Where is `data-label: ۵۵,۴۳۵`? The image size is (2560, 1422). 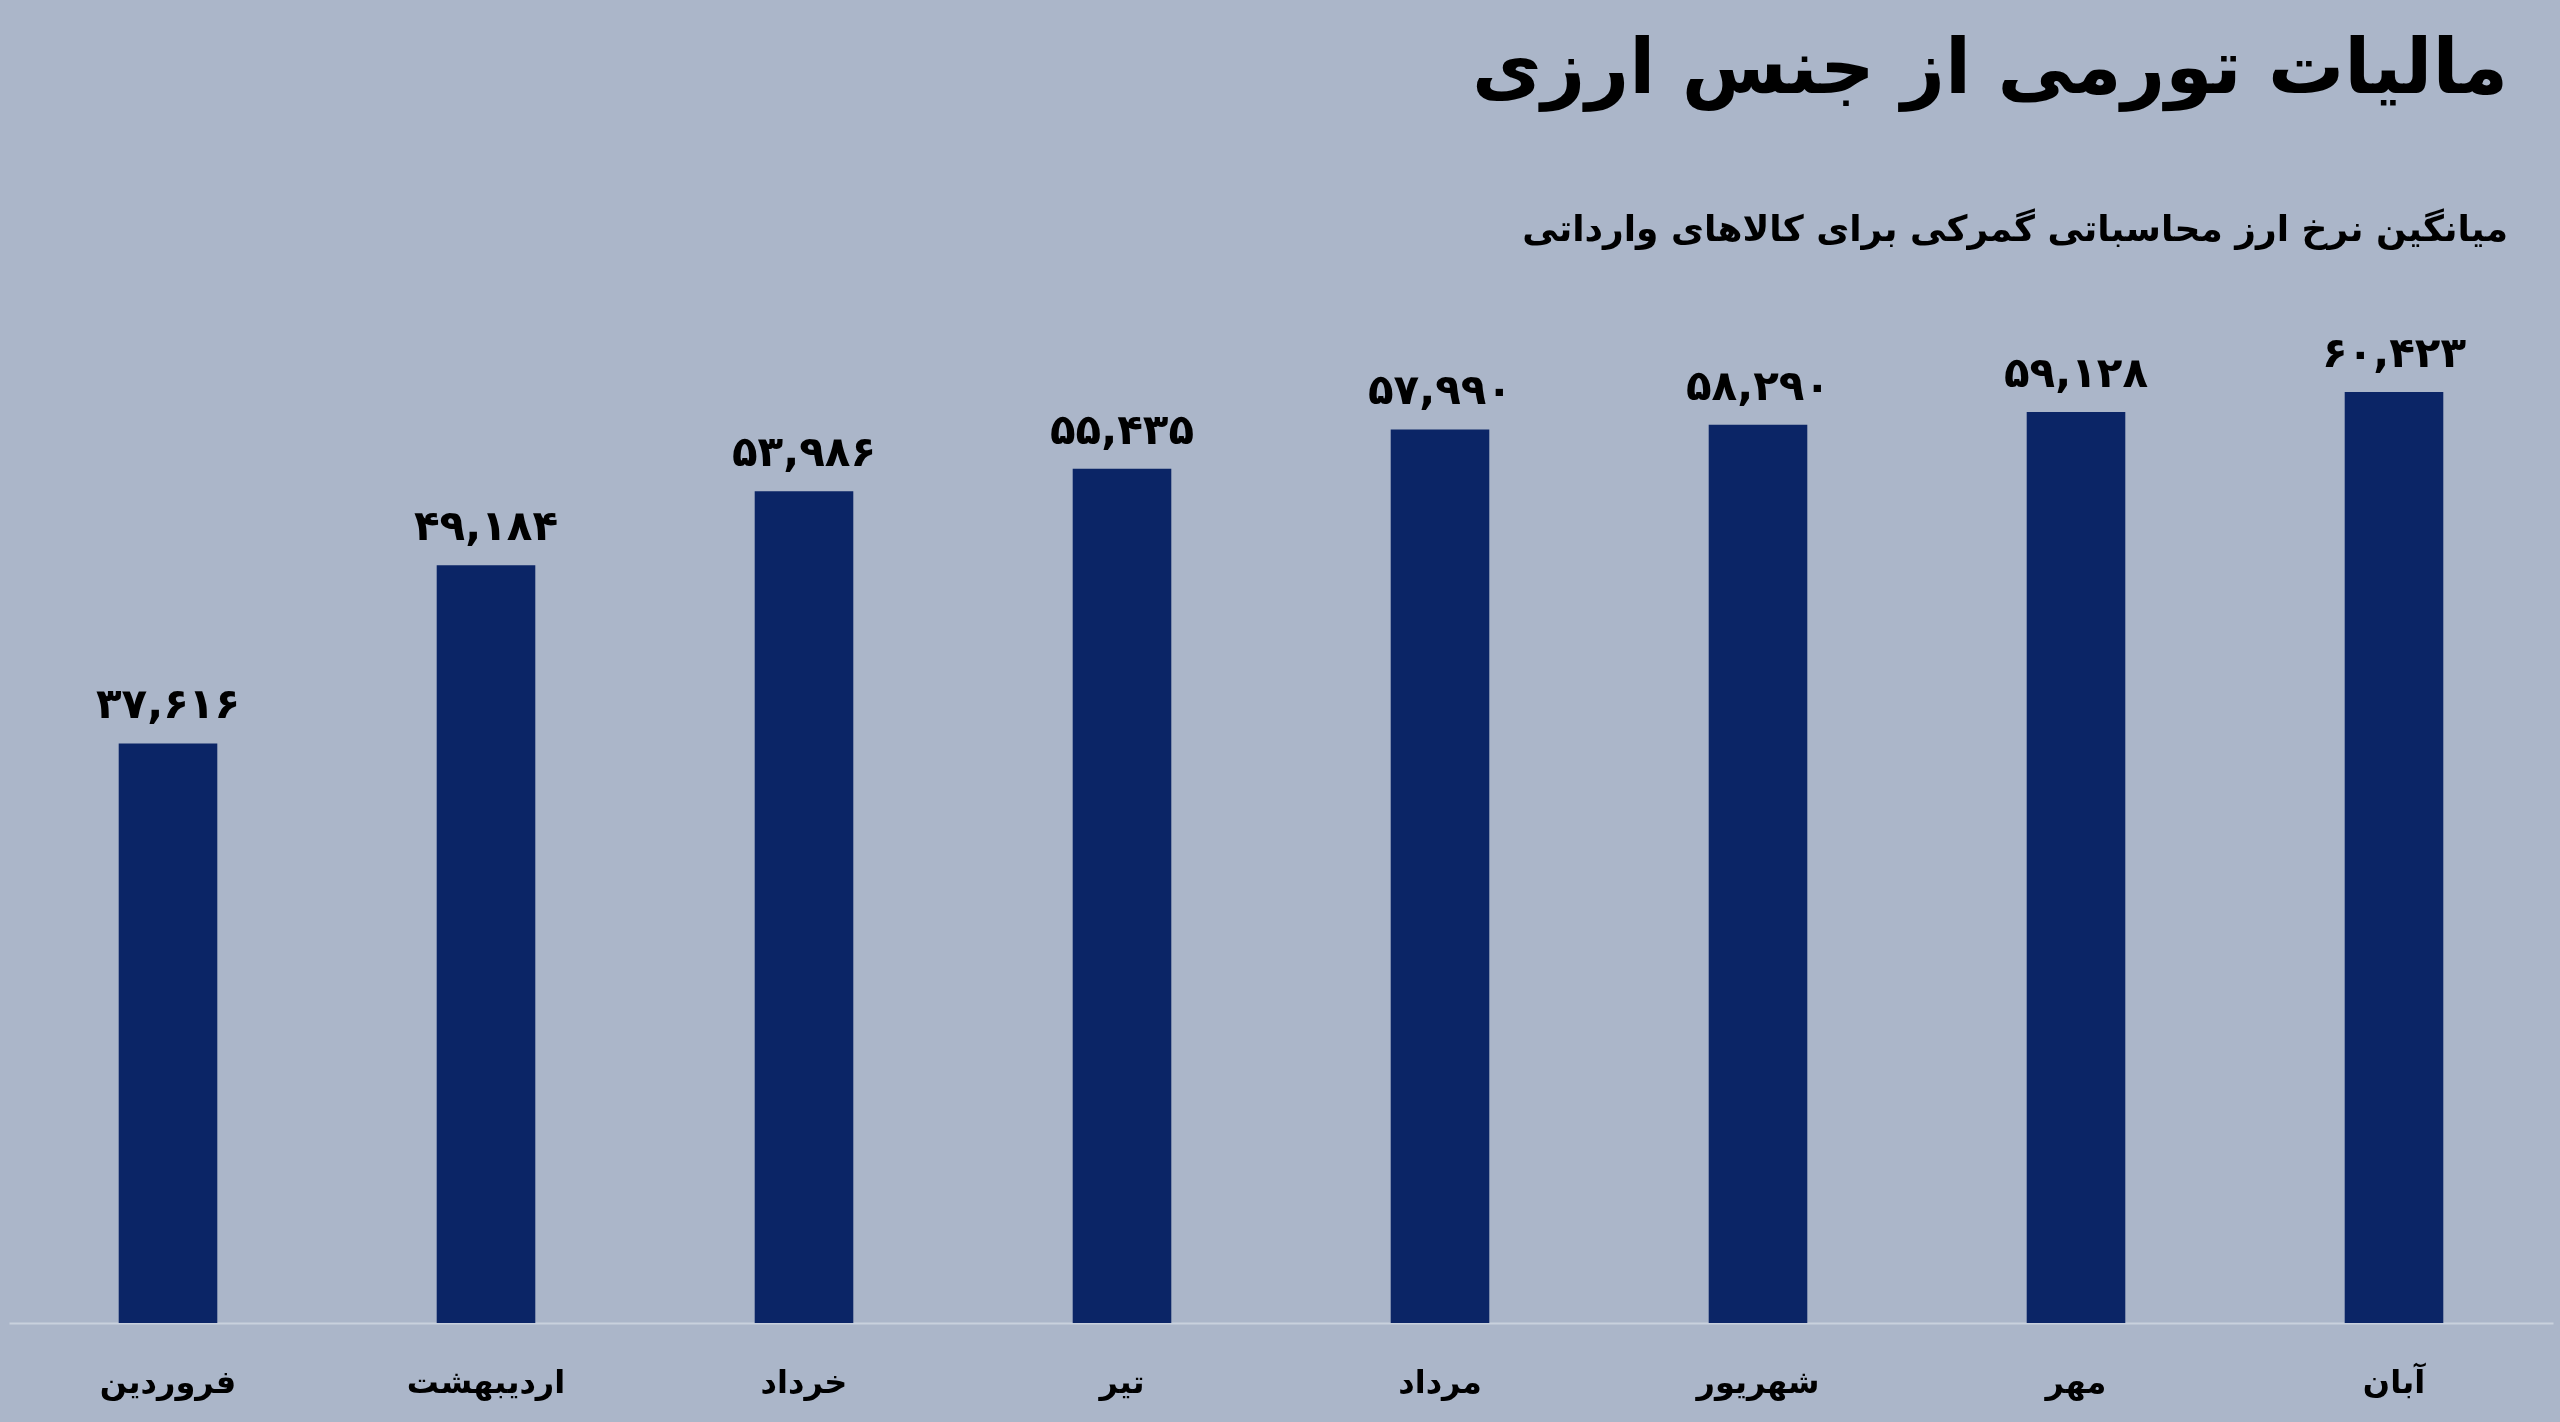 data-label: ۵۵,۴۳۵ is located at coordinates (1122, 429).